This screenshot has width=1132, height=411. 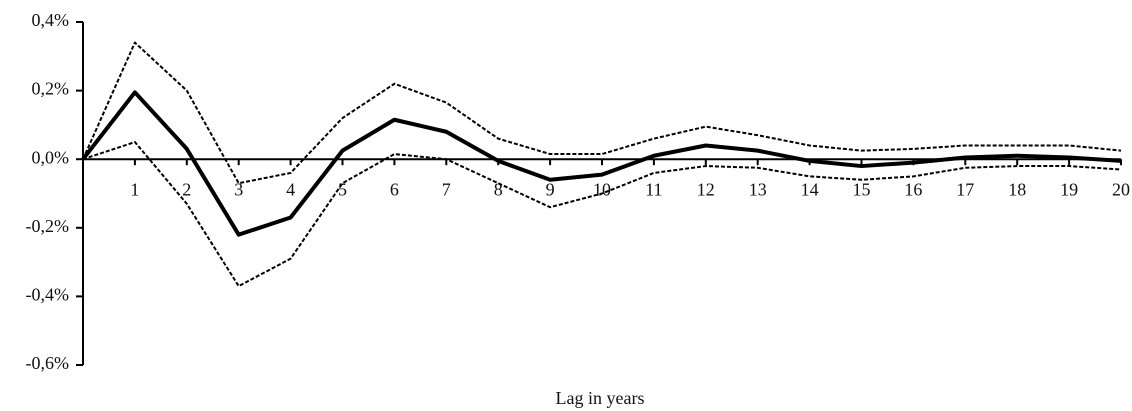 What do you see at coordinates (602, 189) in the screenshot?
I see `x-tick-label: 10` at bounding box center [602, 189].